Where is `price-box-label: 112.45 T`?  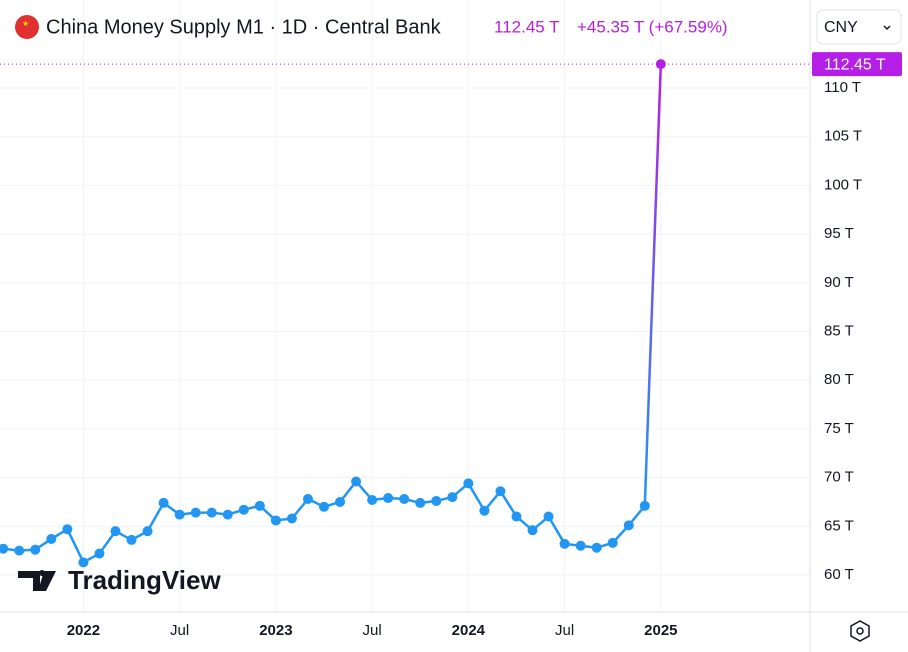 price-box-label: 112.45 T is located at coordinates (855, 64).